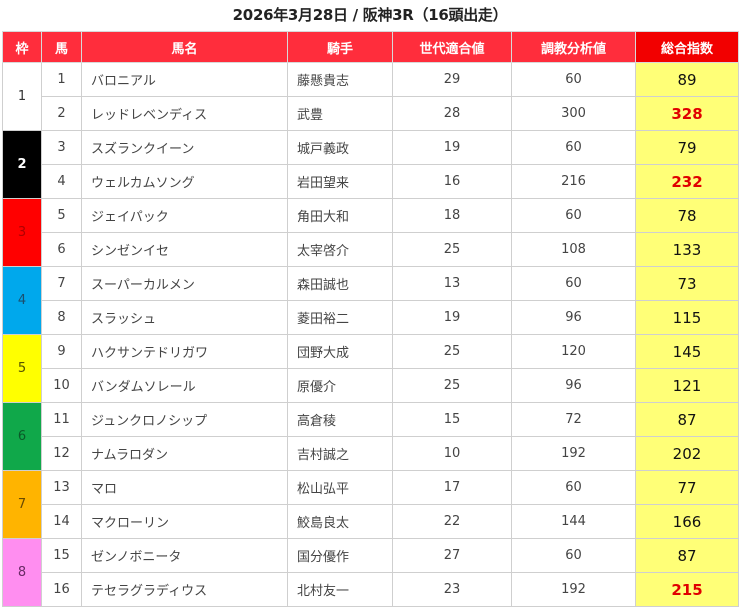 The width and height of the screenshot is (740, 608). What do you see at coordinates (184, 79) in the screenshot?
I see `horse-name-cell: バロニアル` at bounding box center [184, 79].